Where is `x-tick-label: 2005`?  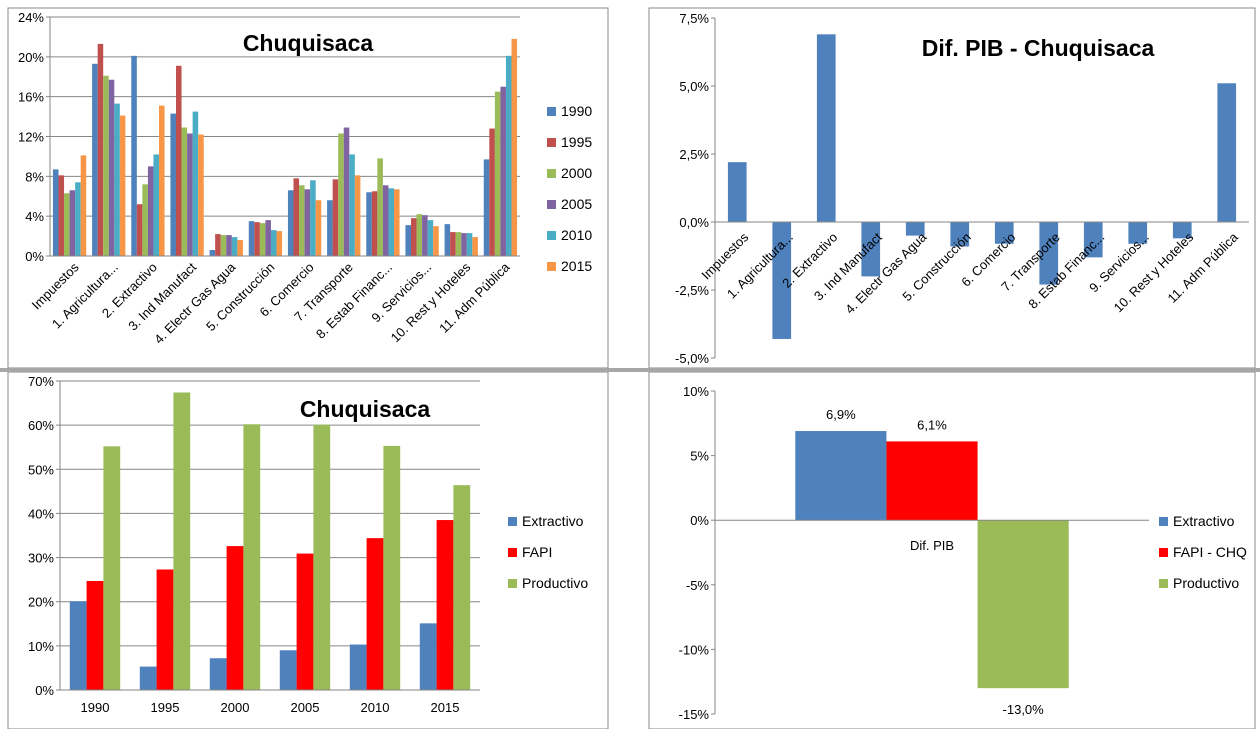
x-tick-label: 2005 is located at coordinates (305, 707).